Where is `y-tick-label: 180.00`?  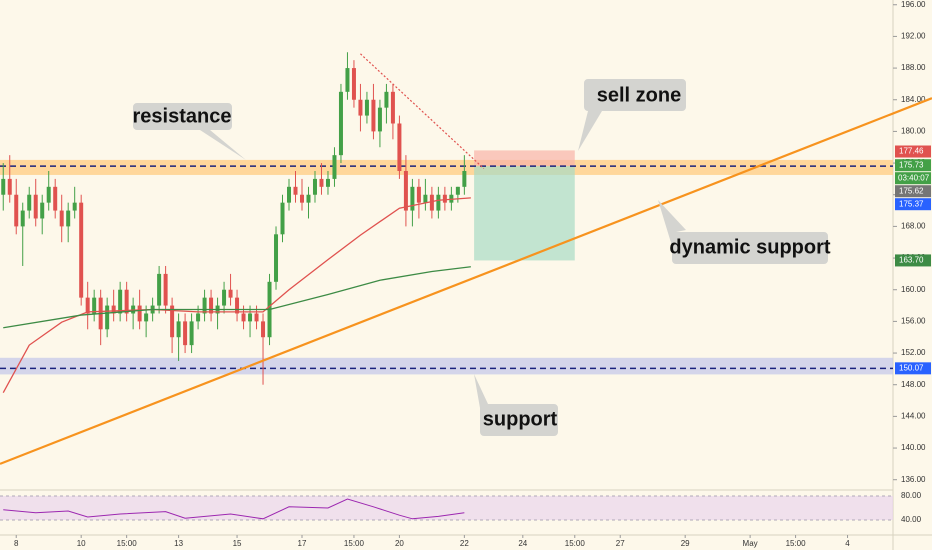
y-tick-label: 180.00 is located at coordinates (913, 131).